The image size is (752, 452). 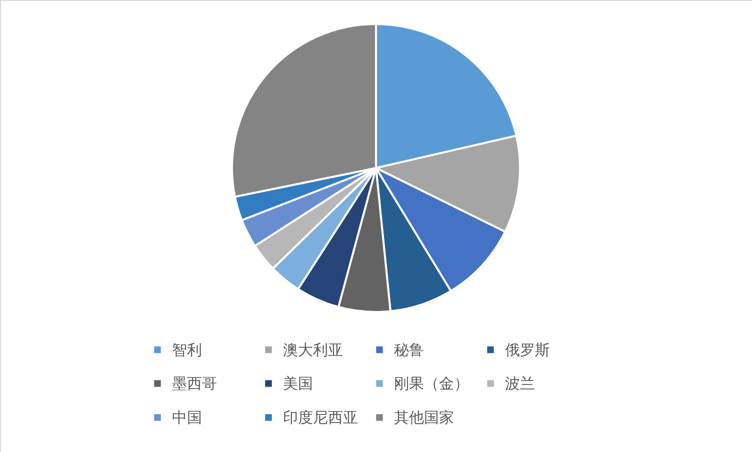 What do you see at coordinates (187, 417) in the screenshot?
I see `legend-label: 中国` at bounding box center [187, 417].